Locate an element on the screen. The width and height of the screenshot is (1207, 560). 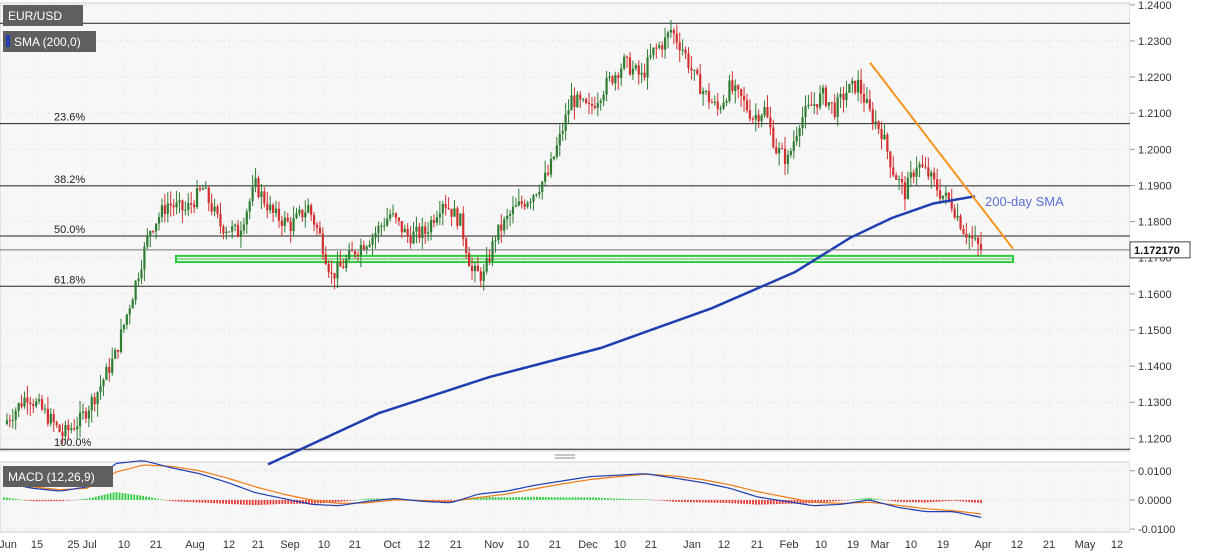
time-label: Aug is located at coordinates (195, 545).